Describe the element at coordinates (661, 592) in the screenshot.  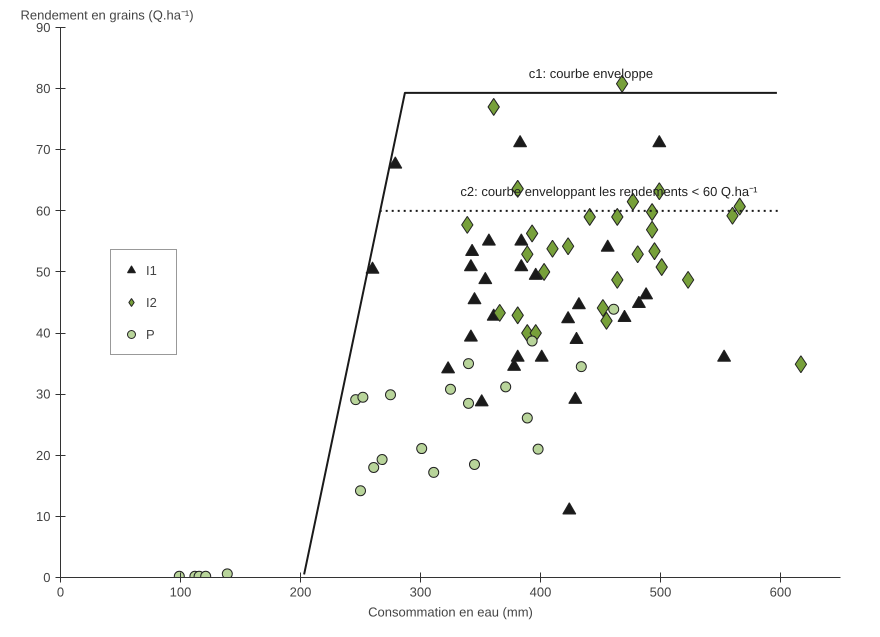
I see `x-tick-label: 500` at that location.